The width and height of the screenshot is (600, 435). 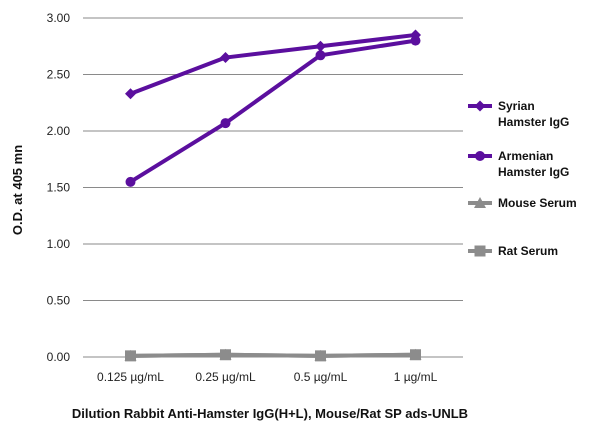 What do you see at coordinates (321, 377) in the screenshot?
I see `x-tick-label: 0.5 µg/mL` at bounding box center [321, 377].